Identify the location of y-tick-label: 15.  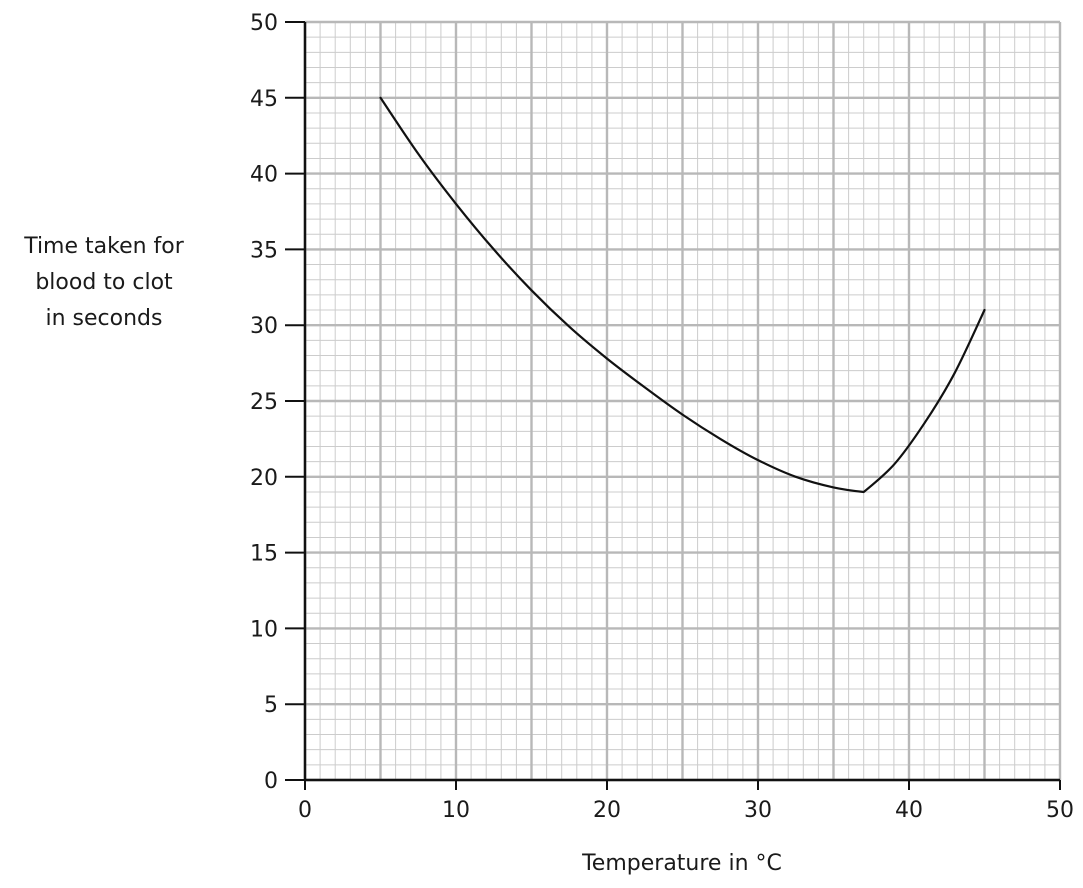
(264, 554).